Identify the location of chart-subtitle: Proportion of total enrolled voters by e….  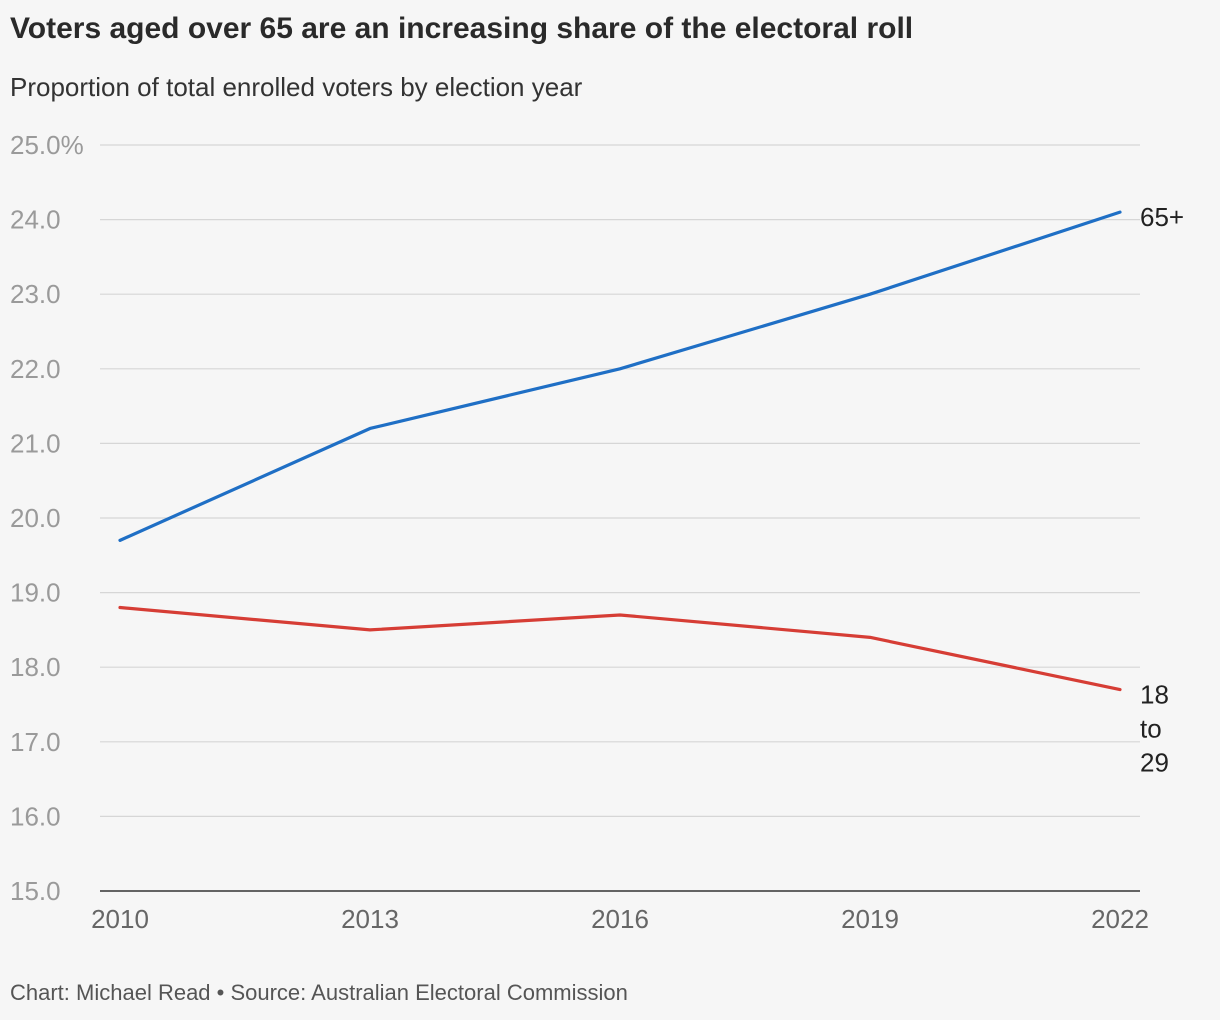
(296, 87).